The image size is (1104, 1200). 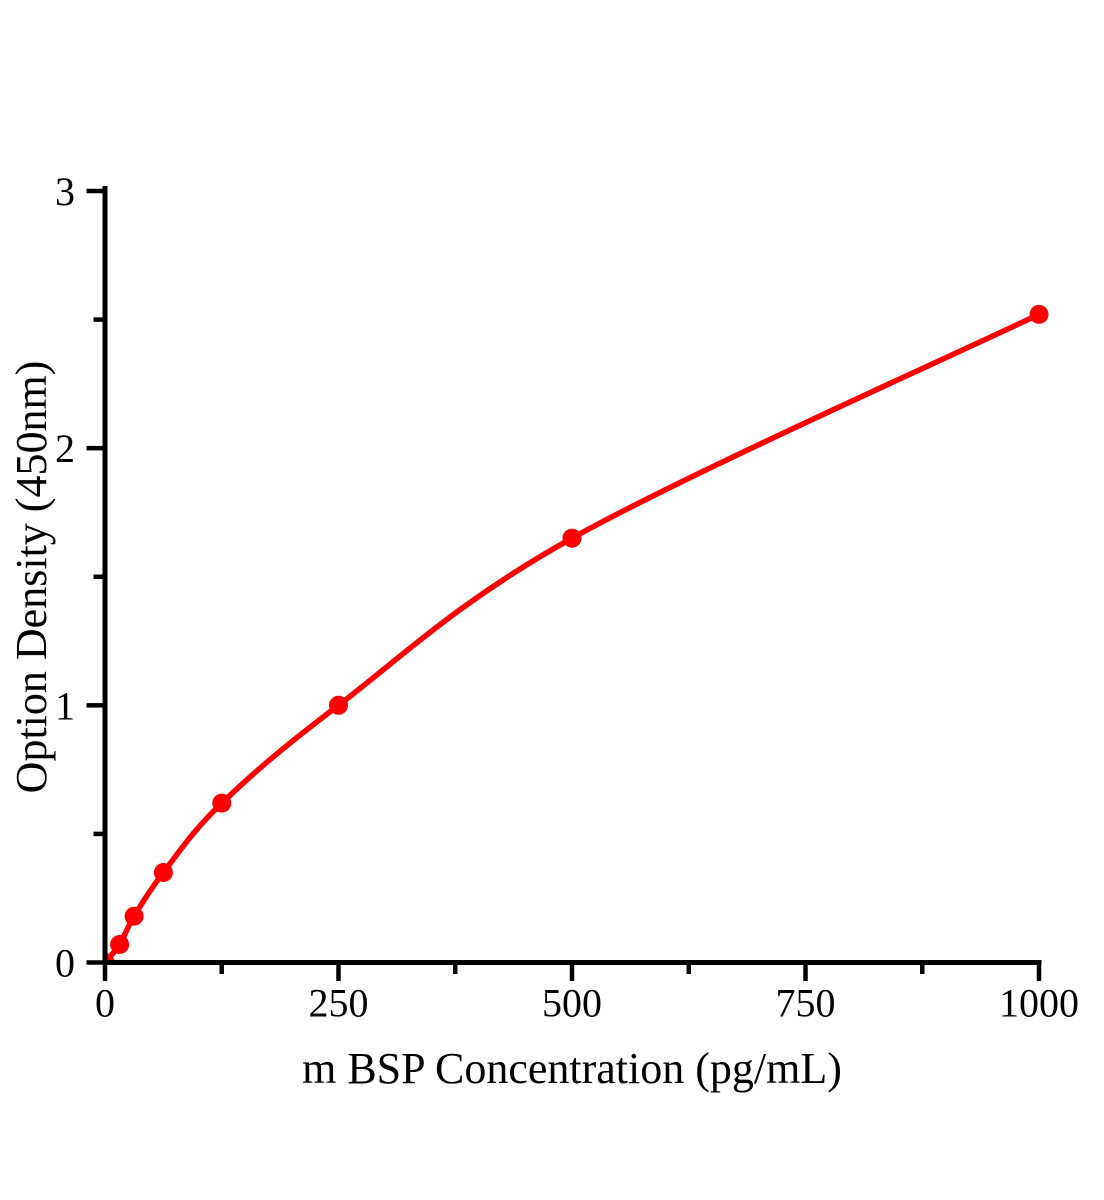 What do you see at coordinates (339, 1003) in the screenshot?
I see `x-tick-label: 250` at bounding box center [339, 1003].